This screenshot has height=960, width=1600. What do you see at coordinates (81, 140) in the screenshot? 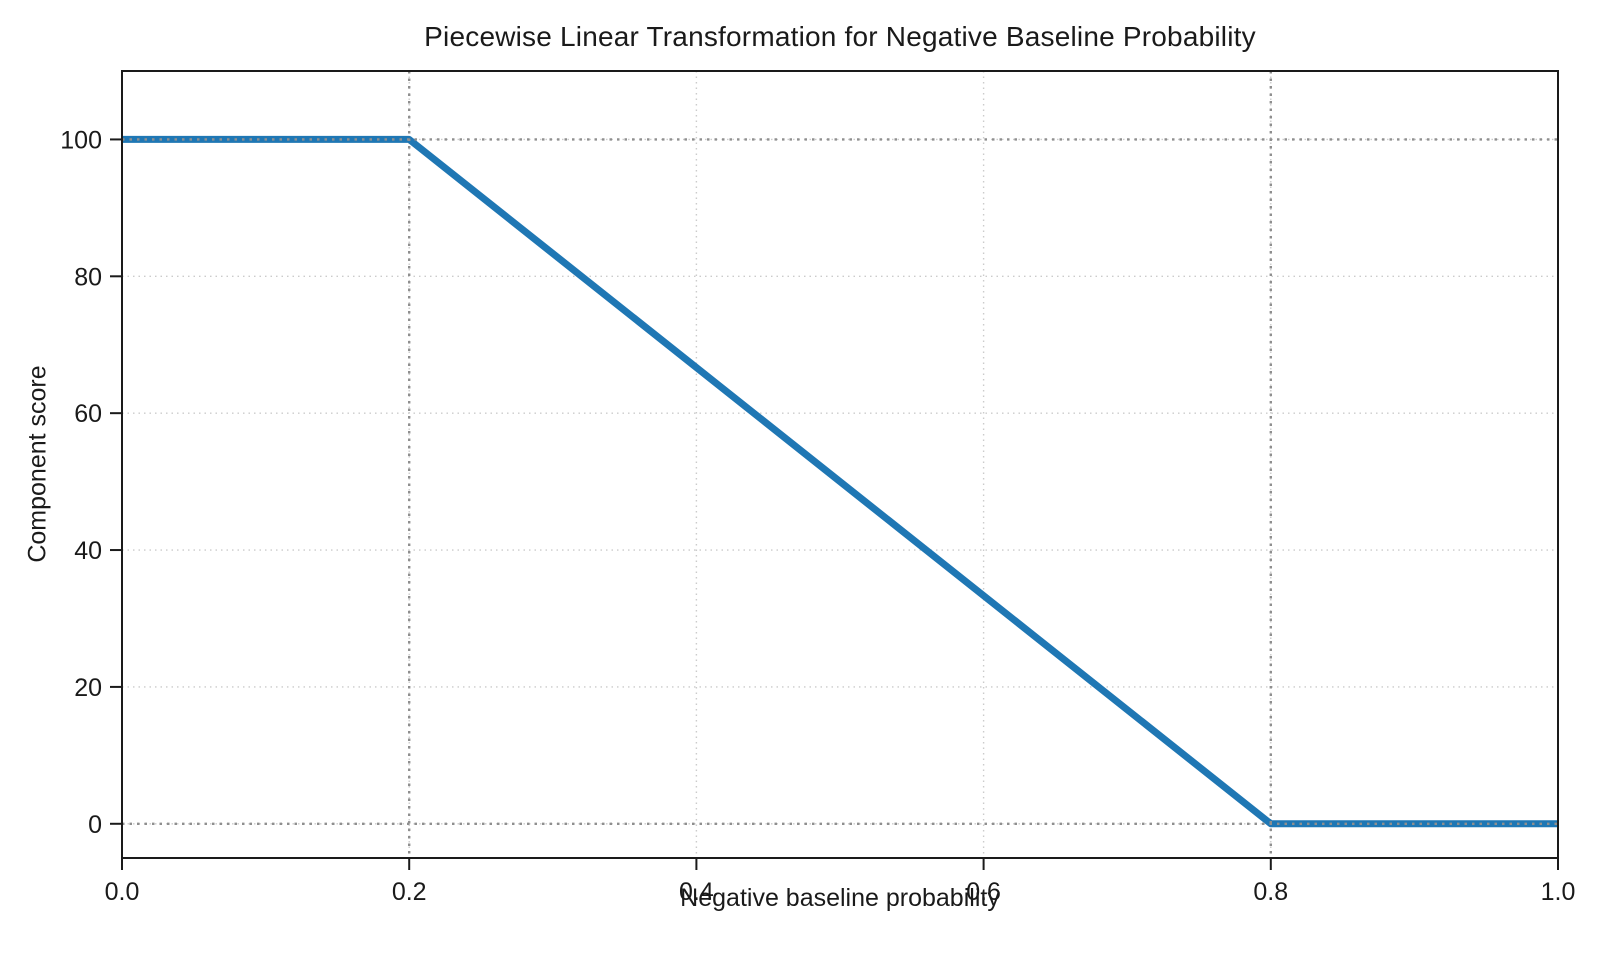
I see `y-tick-label: 100` at bounding box center [81, 140].